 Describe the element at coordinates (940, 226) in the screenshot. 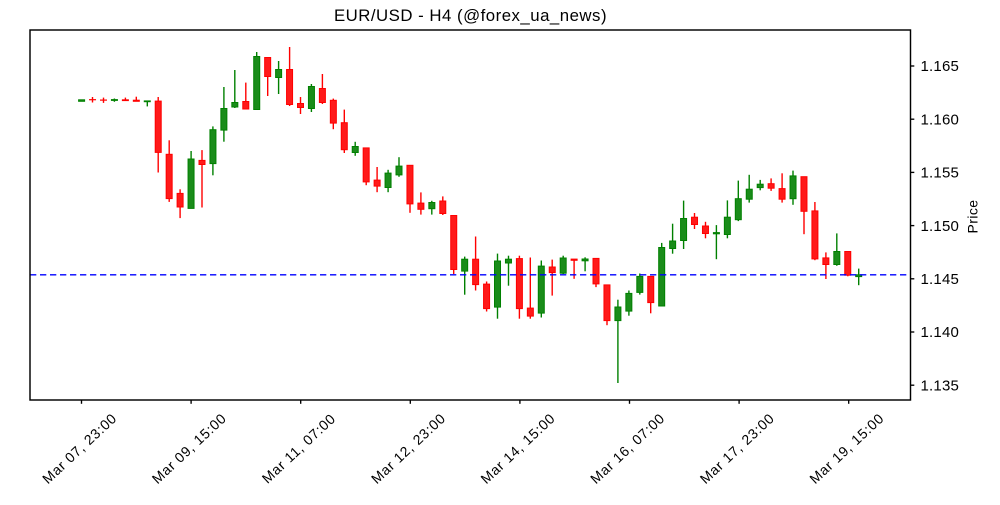

I see `svg-text: 1.150` at that location.